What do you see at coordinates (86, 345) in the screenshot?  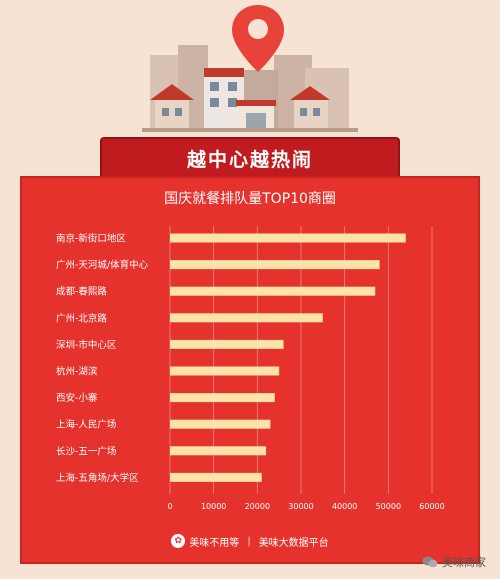 I see `category-label: 深圳-市中心区` at bounding box center [86, 345].